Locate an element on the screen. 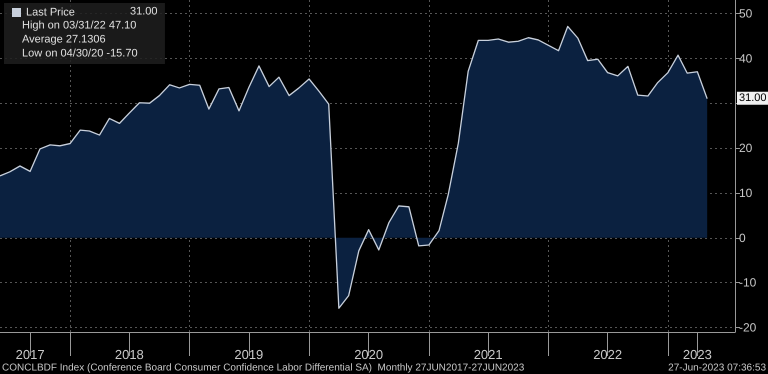 The image size is (768, 374). y-tick-label: 0 is located at coordinates (742, 237).